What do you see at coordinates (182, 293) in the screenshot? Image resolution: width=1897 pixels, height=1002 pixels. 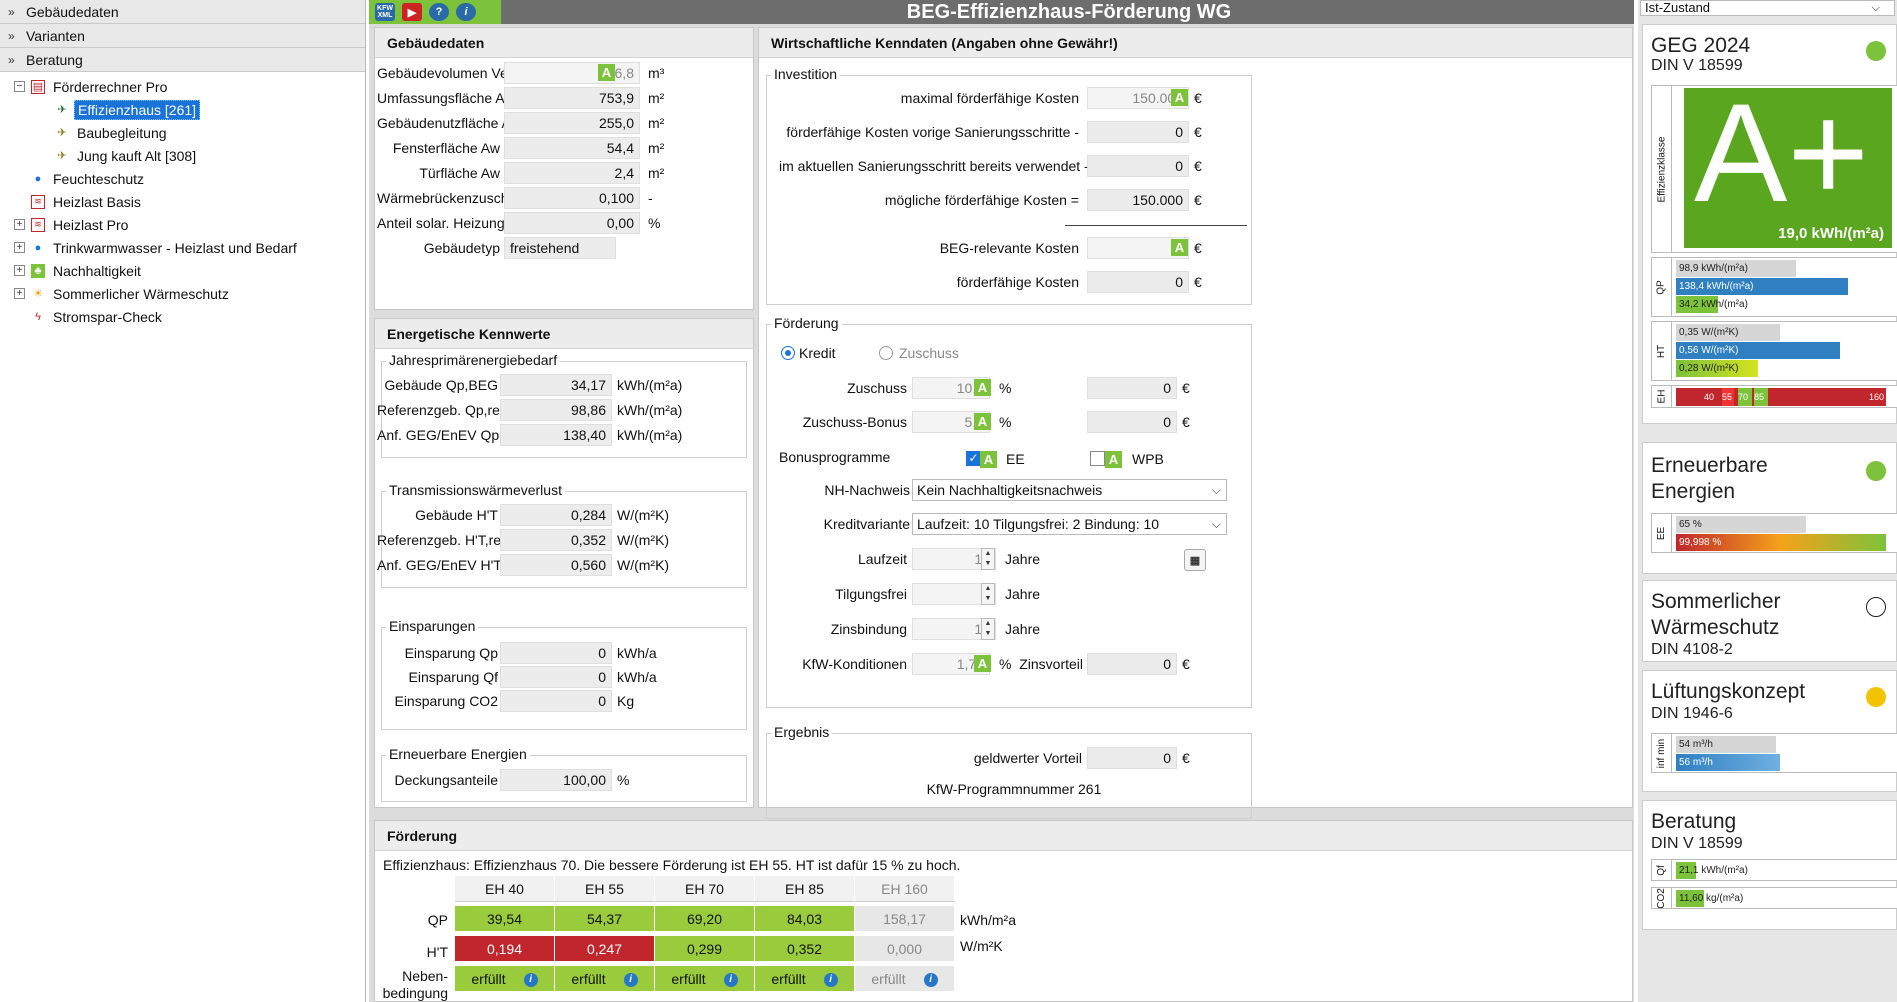 I see `tree-item-sommerlicher-waermeschutz: + ☀ Sommerlicher Wärmeschutz` at bounding box center [182, 293].